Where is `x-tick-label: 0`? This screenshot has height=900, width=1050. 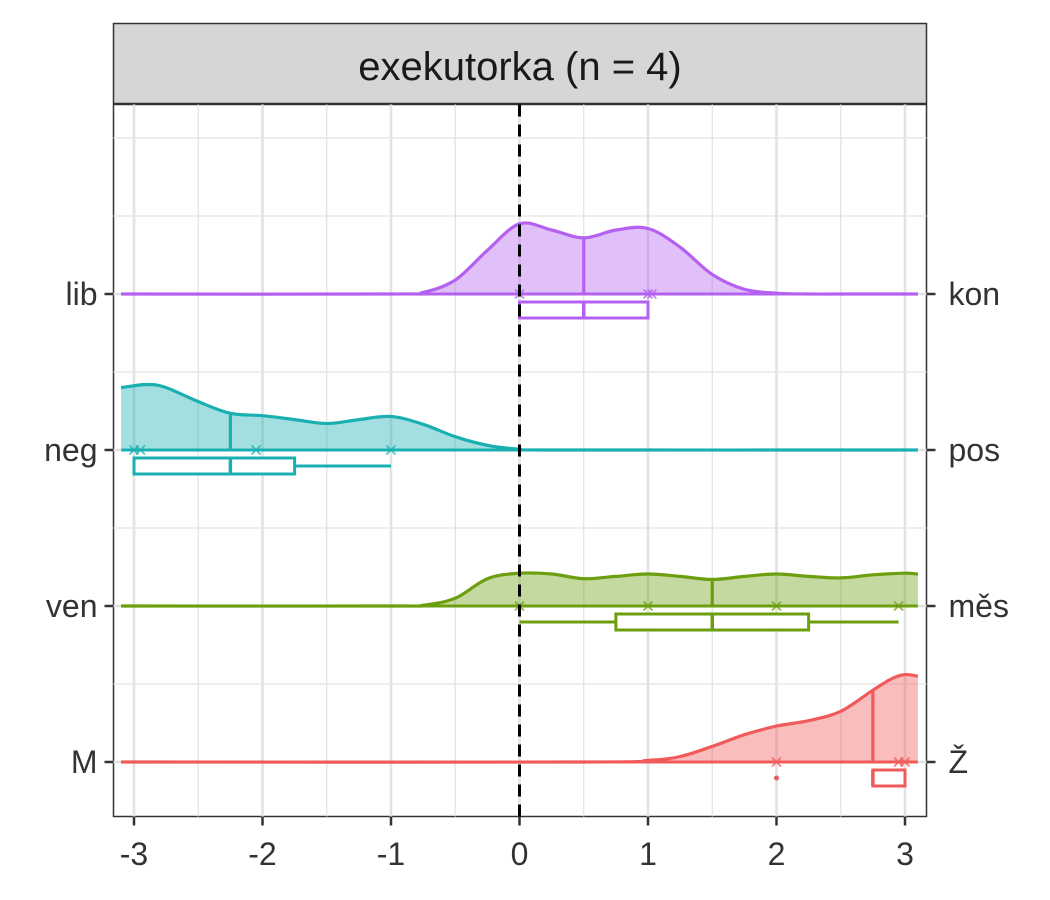 x-tick-label: 0 is located at coordinates (520, 854).